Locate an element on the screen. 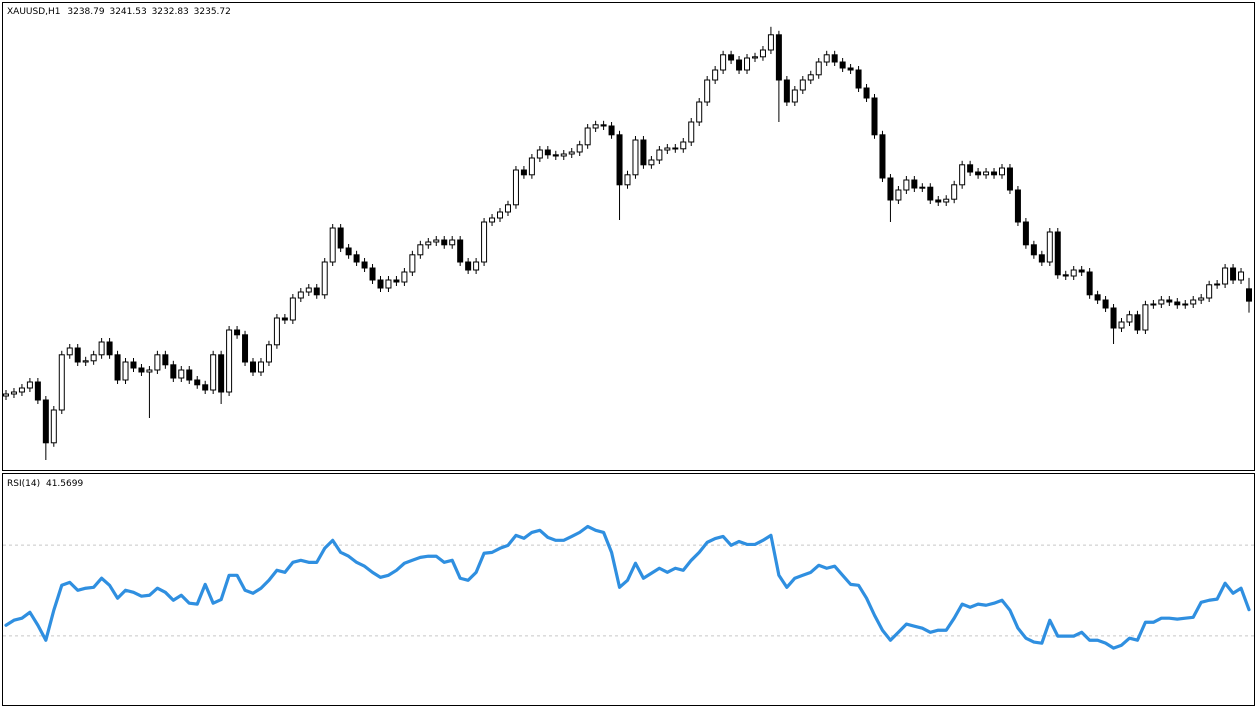  indicator-name: RSI(14) is located at coordinates (23, 484).